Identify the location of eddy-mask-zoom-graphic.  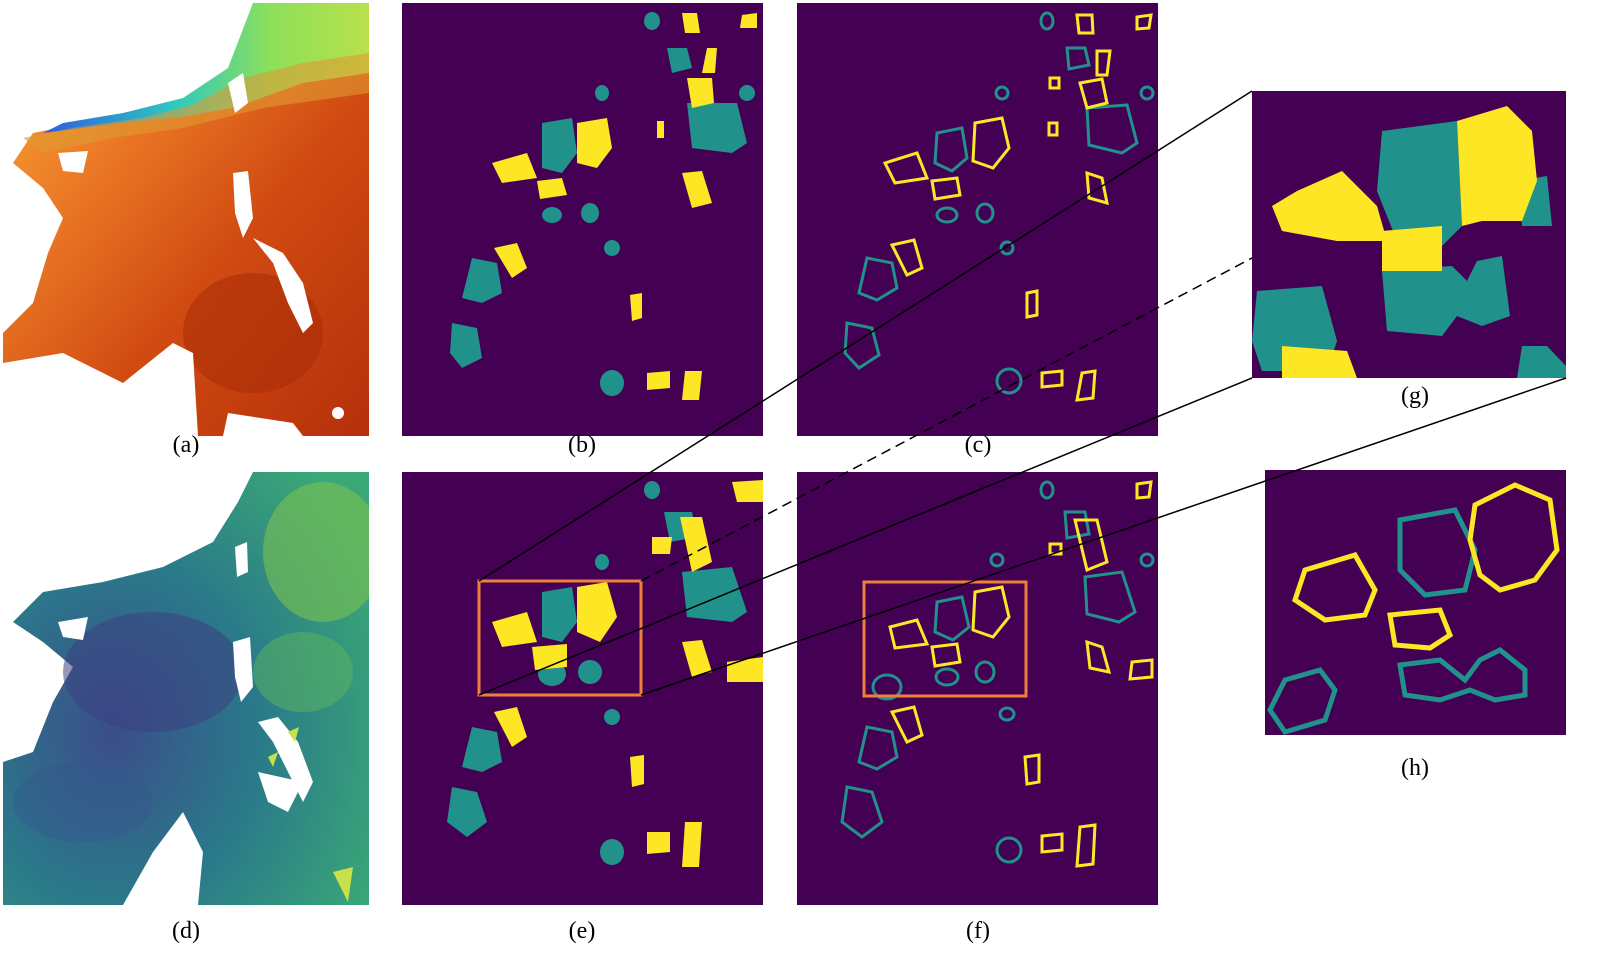
(582, 688).